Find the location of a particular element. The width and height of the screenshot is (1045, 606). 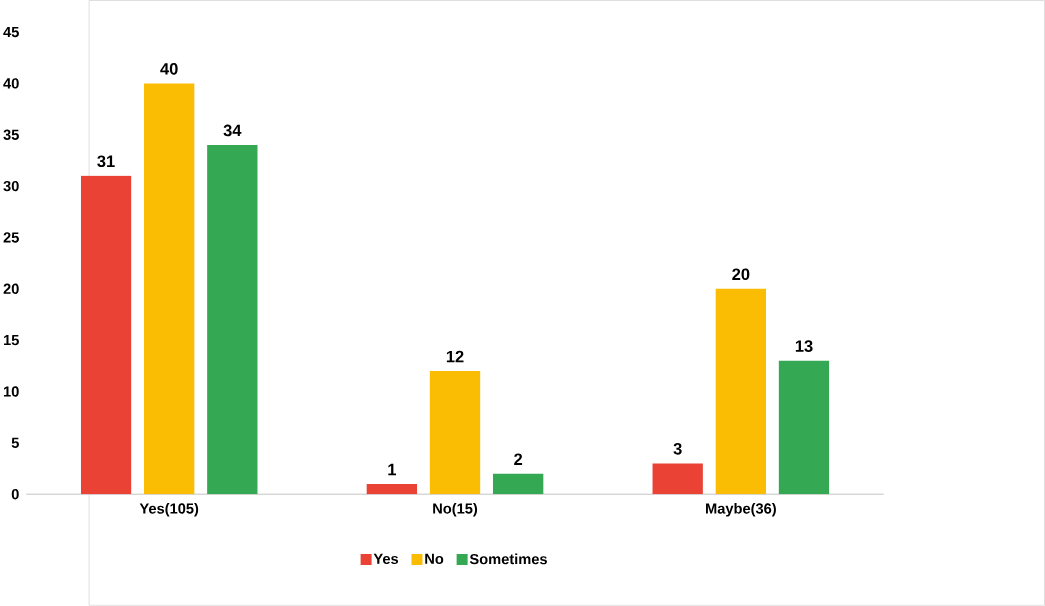

y-tick-label: 25 is located at coordinates (11, 237).